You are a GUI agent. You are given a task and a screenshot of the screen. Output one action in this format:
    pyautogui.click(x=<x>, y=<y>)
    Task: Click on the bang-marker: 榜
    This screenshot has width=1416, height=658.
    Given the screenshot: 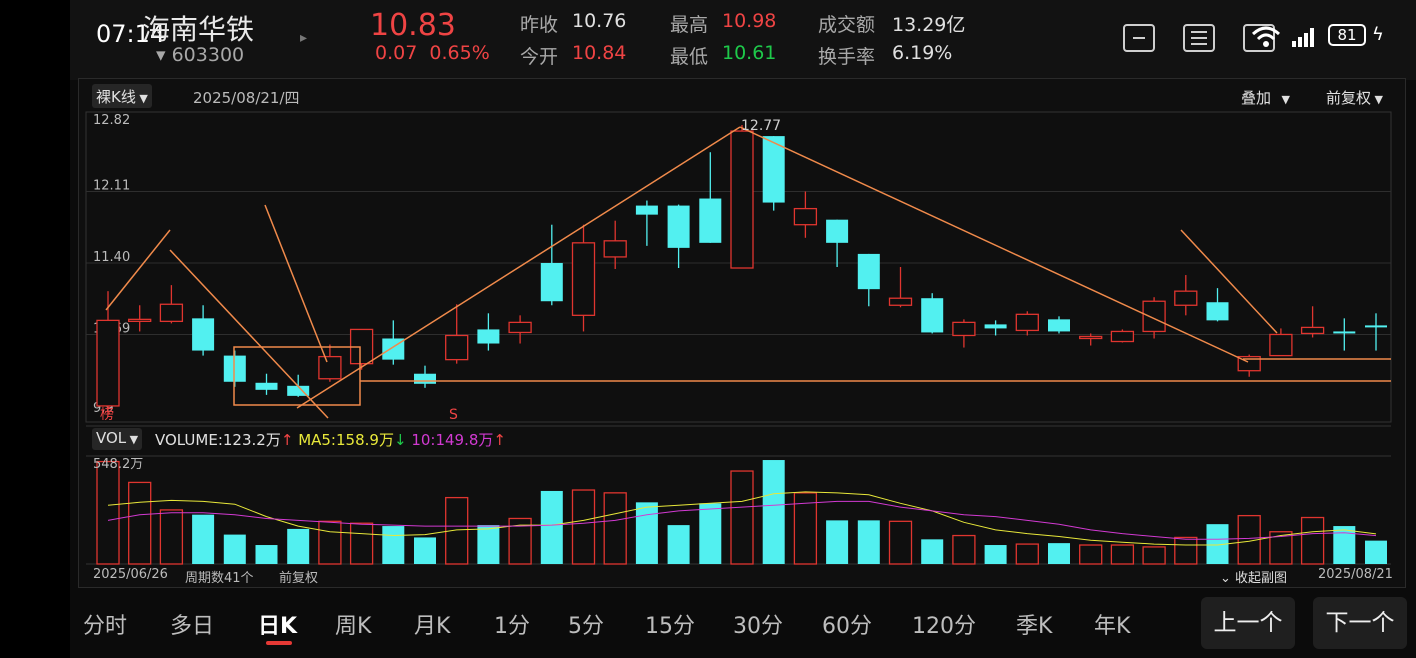 What is the action you would take?
    pyautogui.click(x=107, y=414)
    